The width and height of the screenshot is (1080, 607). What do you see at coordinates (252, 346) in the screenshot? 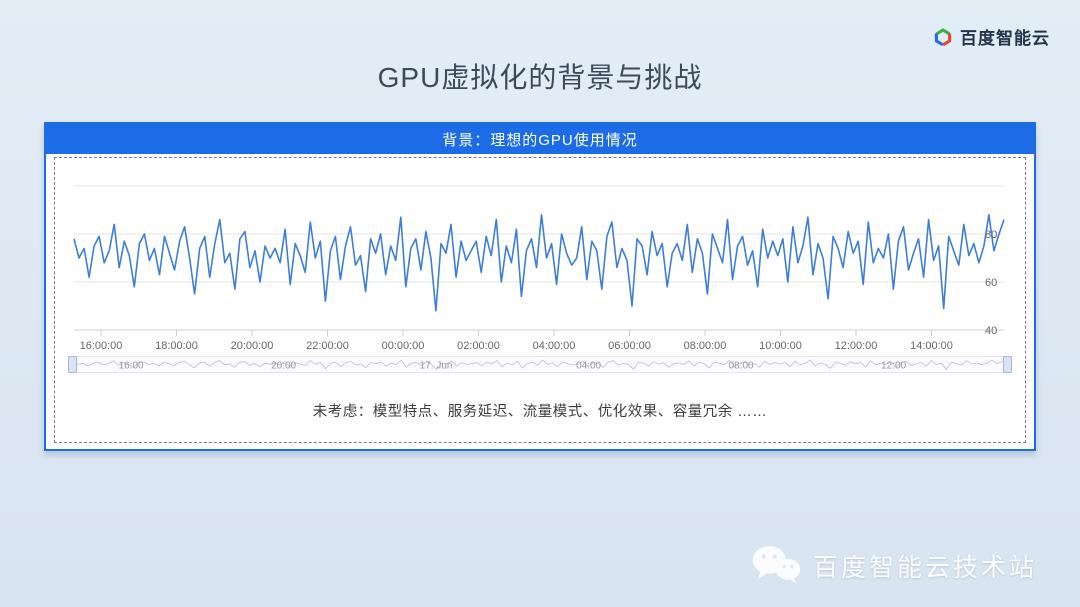
I see `svg-text: 20:00:00` at bounding box center [252, 346].